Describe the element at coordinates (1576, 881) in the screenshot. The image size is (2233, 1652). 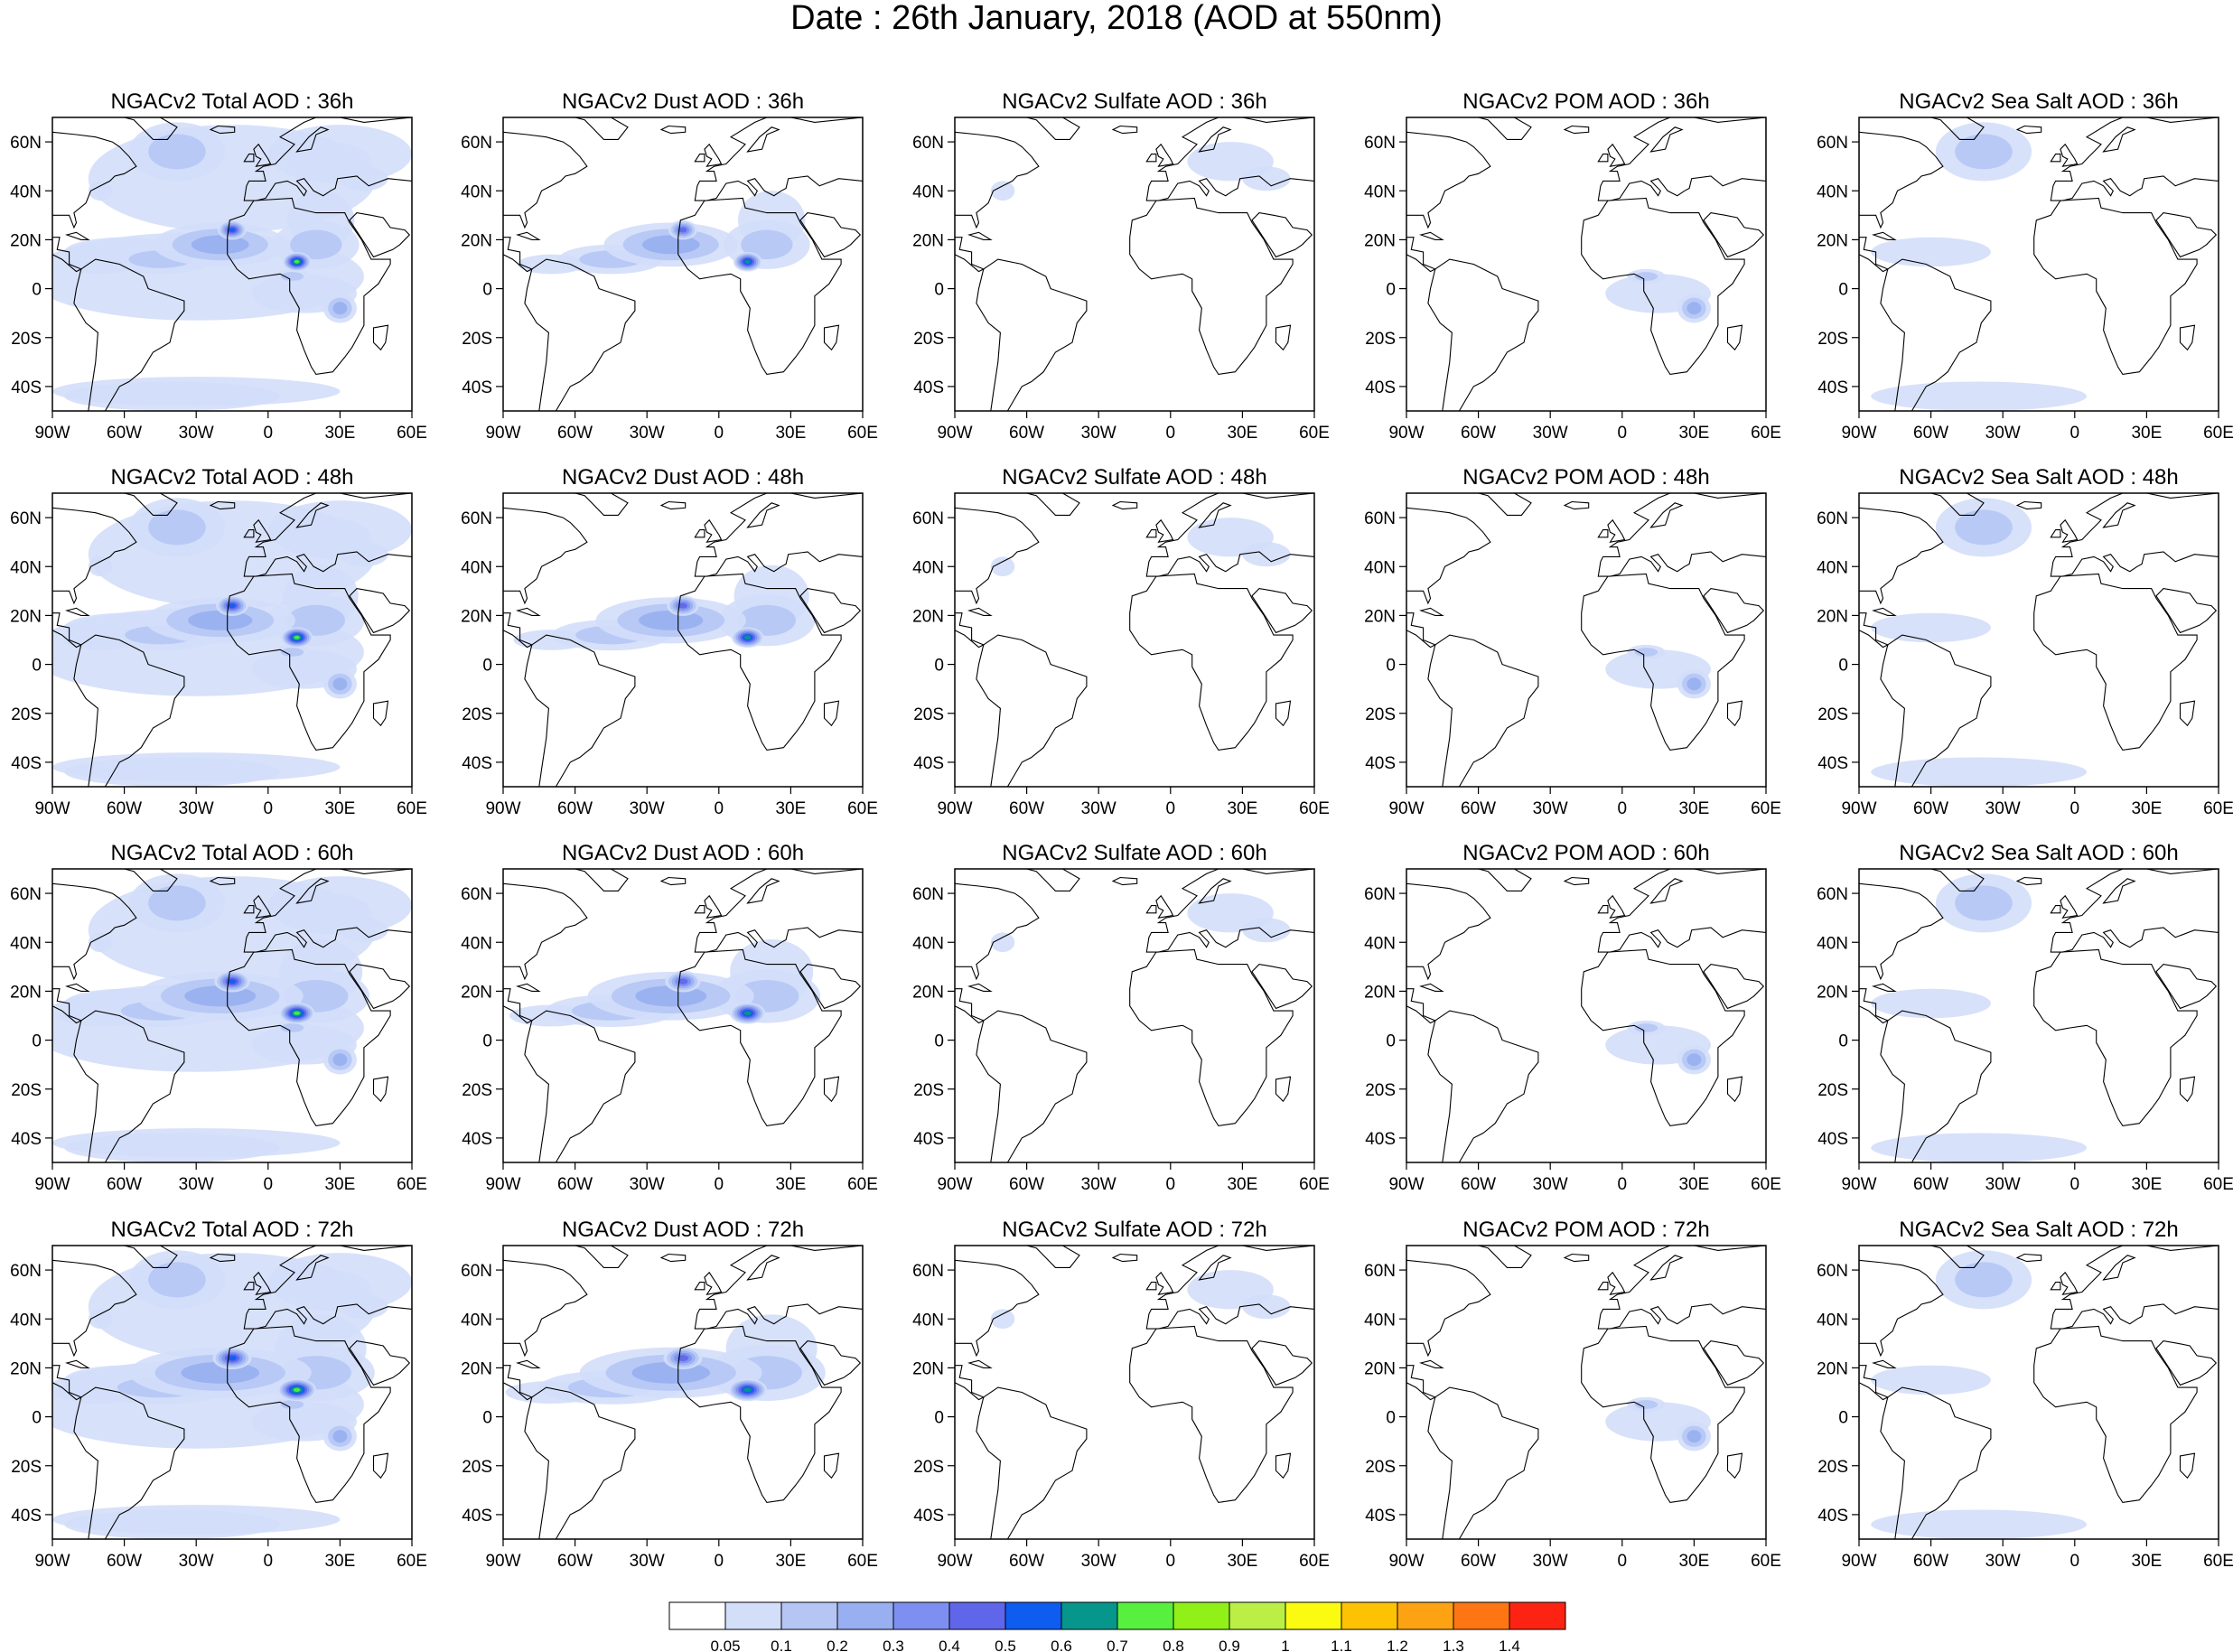
I see `coastline-iceland` at that location.